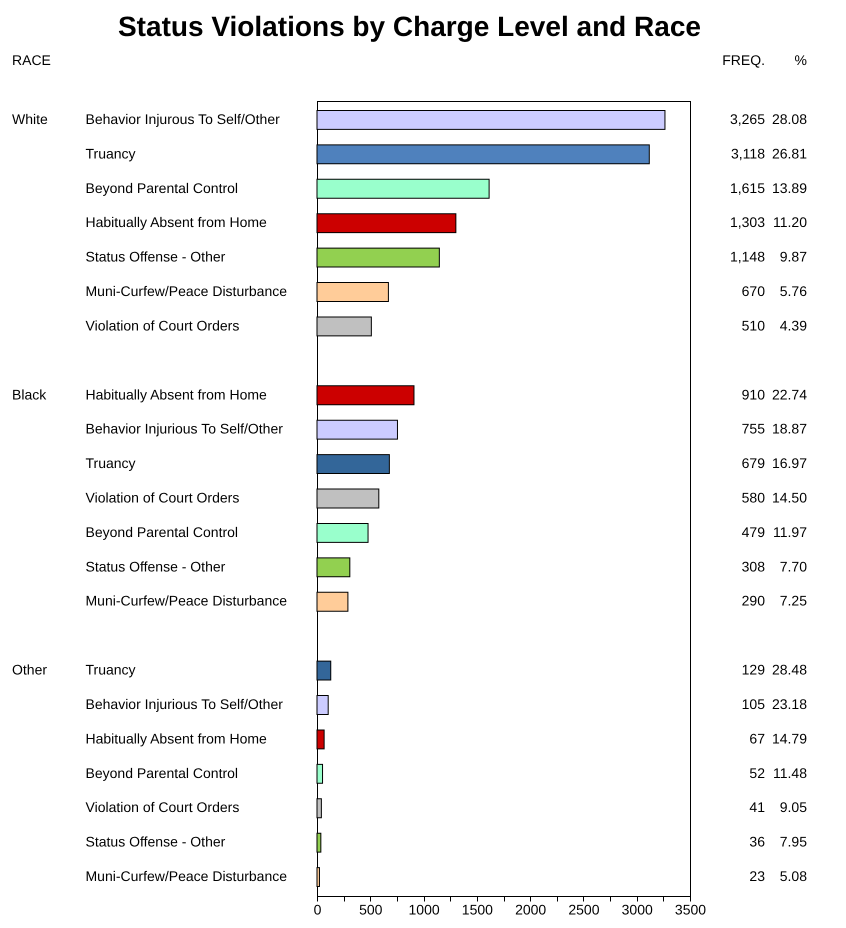 Image resolution: width=846 pixels, height=928 pixels. What do you see at coordinates (409, 26) in the screenshot?
I see `chart-title: Status Violations by Charge Level and Race` at bounding box center [409, 26].